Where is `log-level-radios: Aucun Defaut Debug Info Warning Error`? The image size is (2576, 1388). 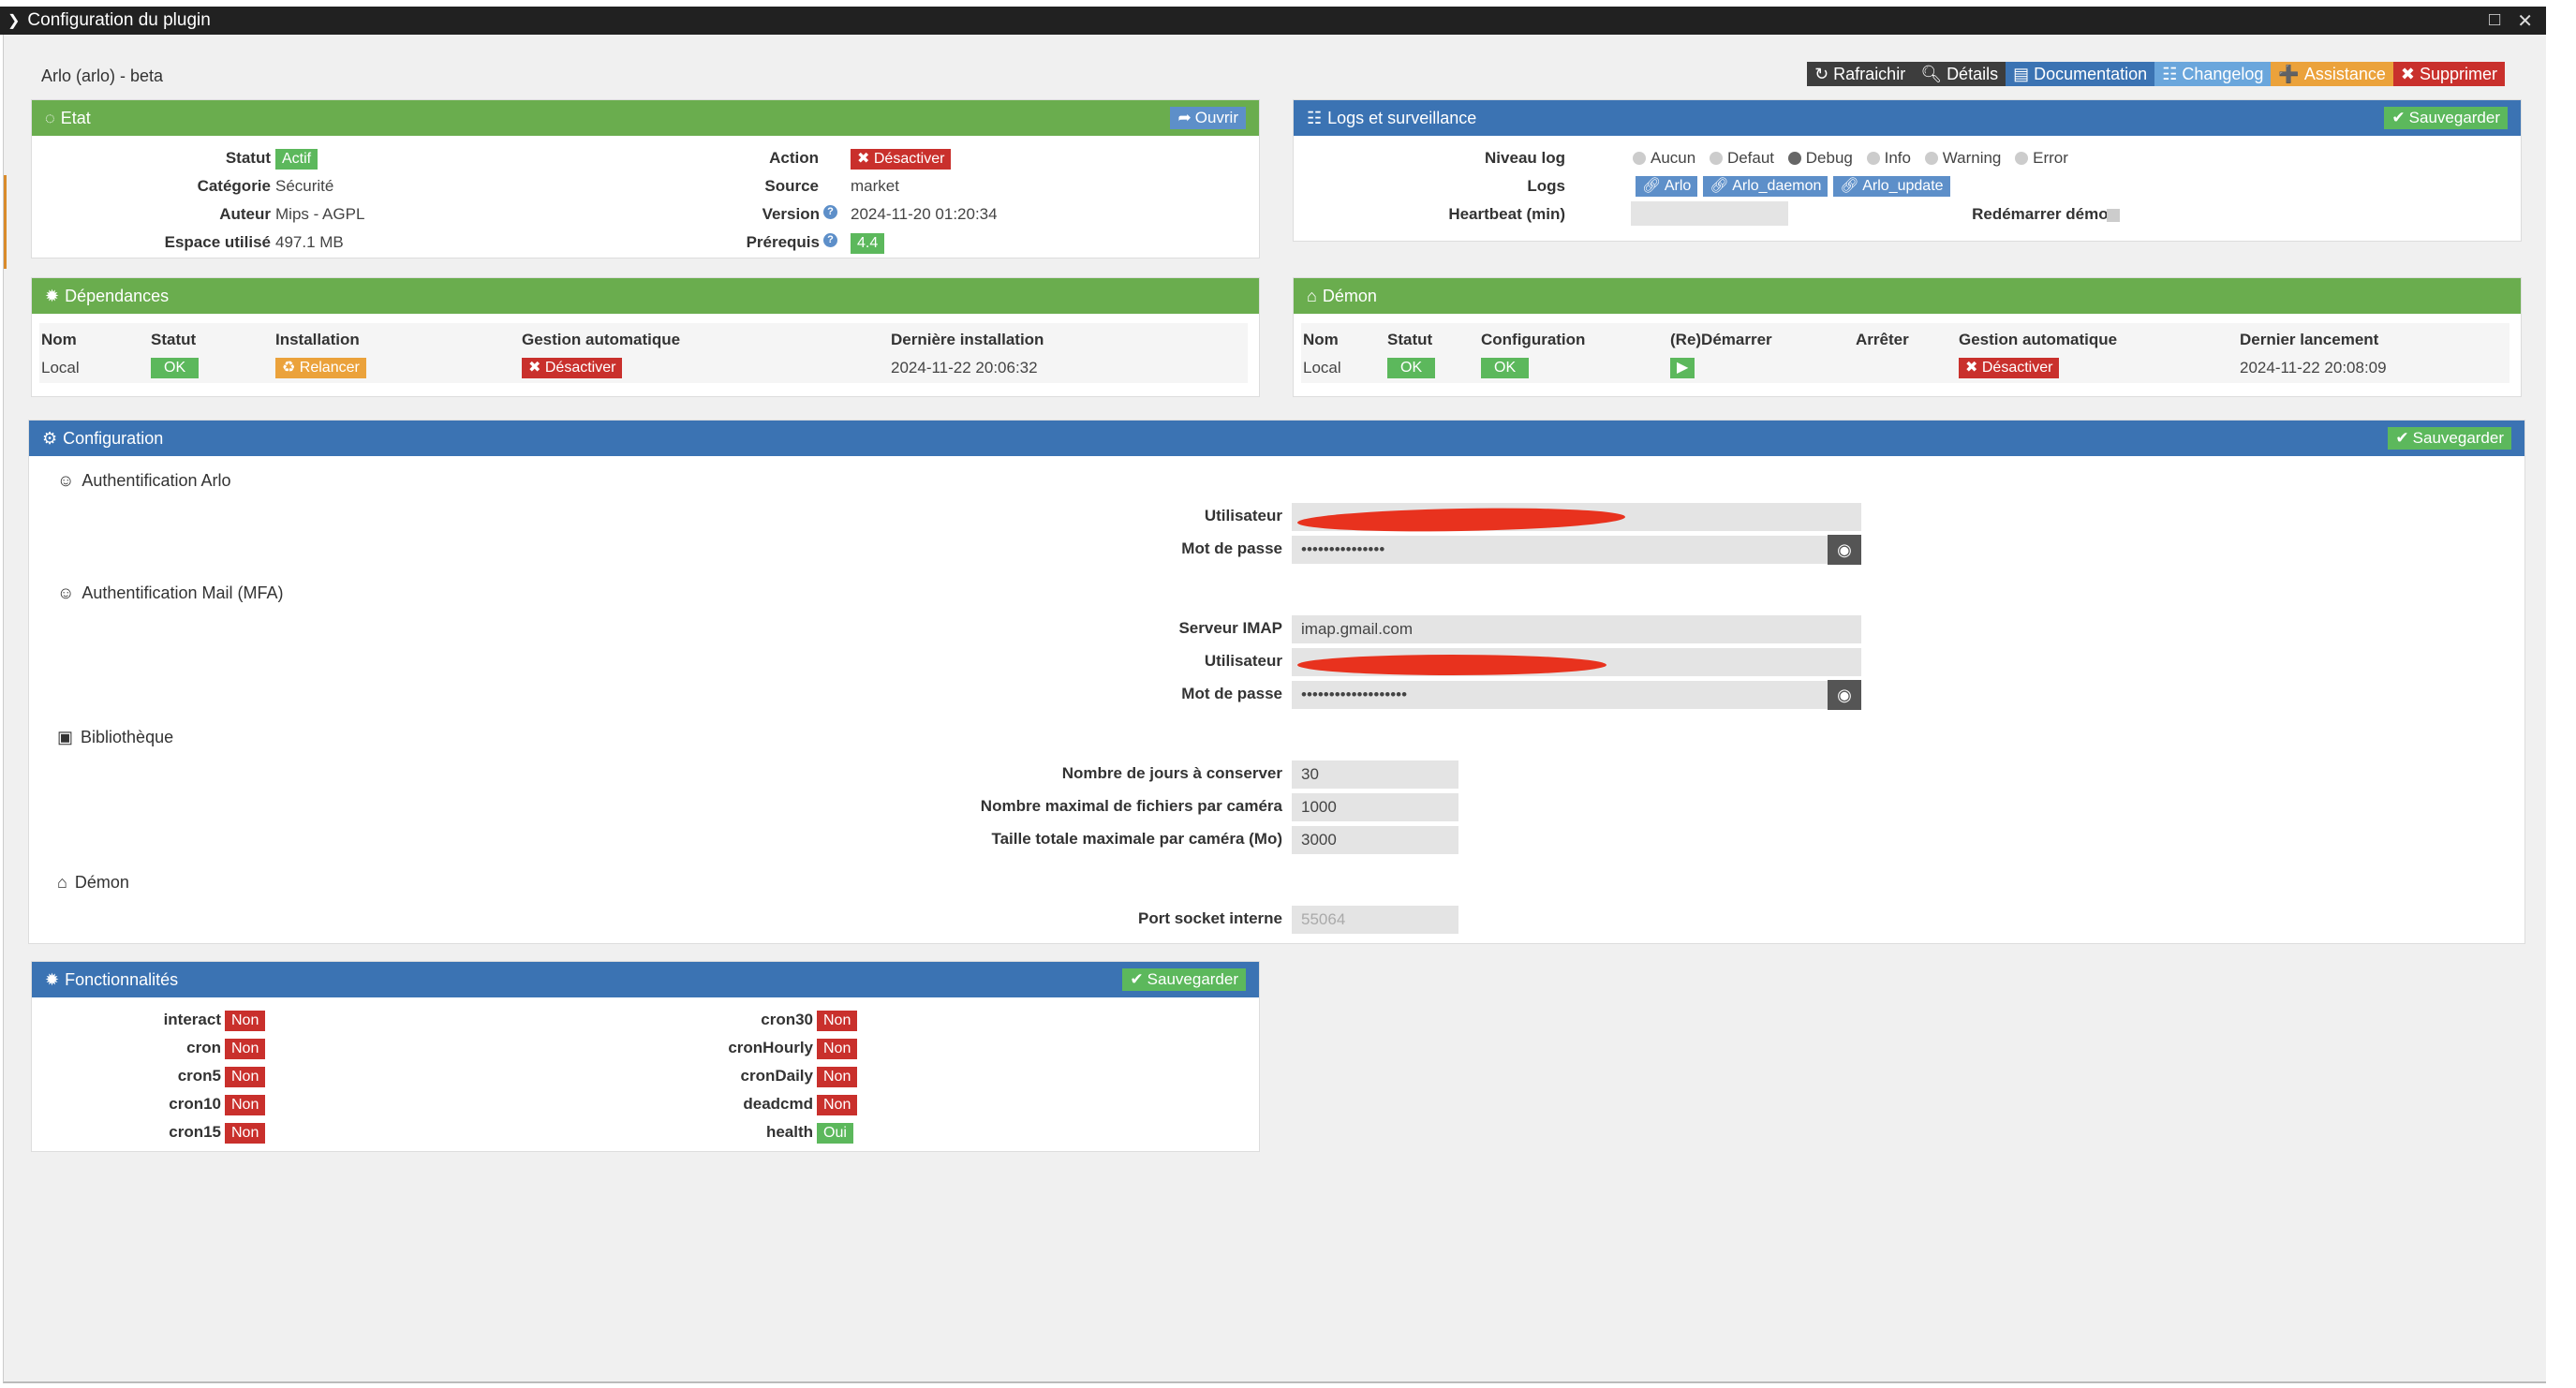 log-level-radios: Aucun Defaut Debug Info Warning Error is located at coordinates (1856, 159).